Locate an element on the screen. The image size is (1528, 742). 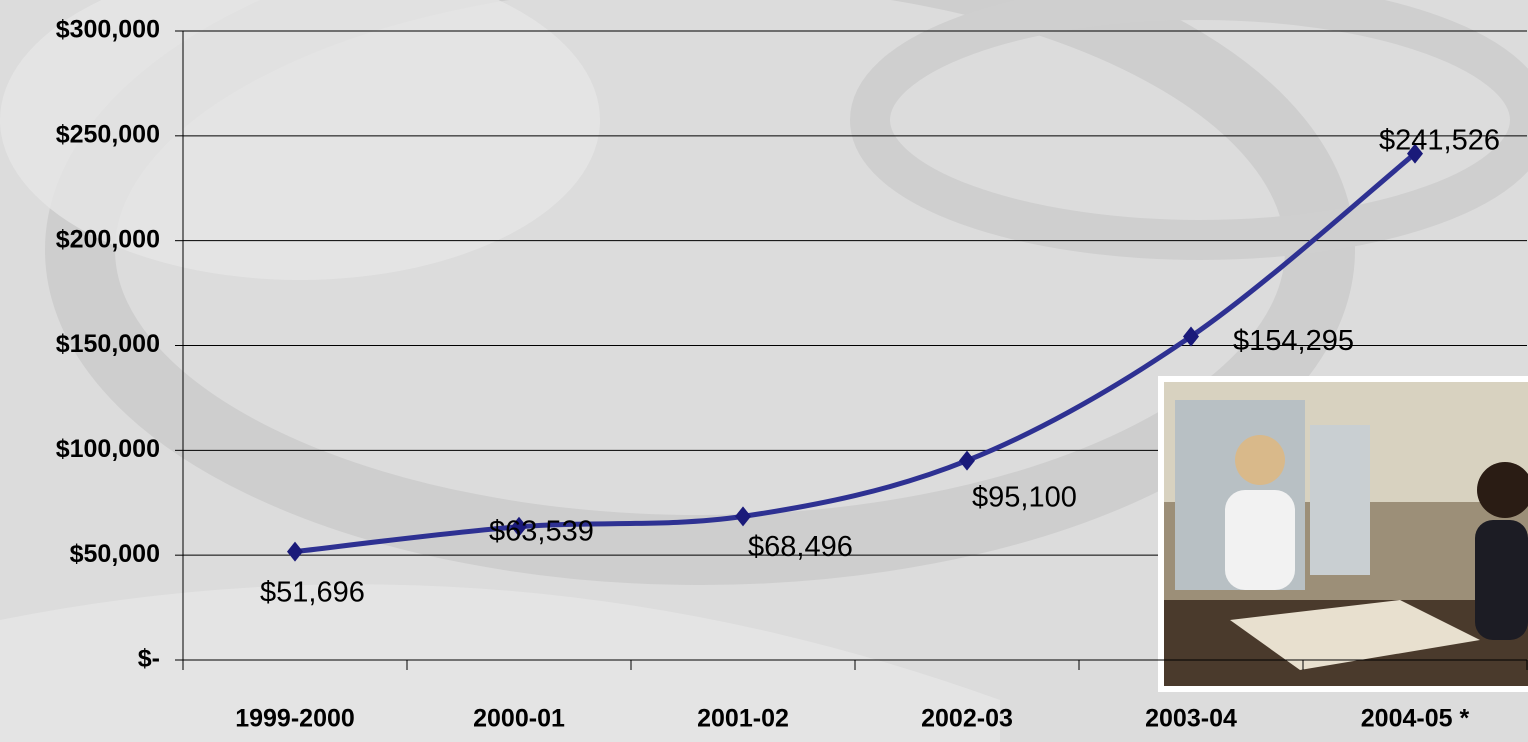
x-tick-label: 2002-03 is located at coordinates (967, 719).